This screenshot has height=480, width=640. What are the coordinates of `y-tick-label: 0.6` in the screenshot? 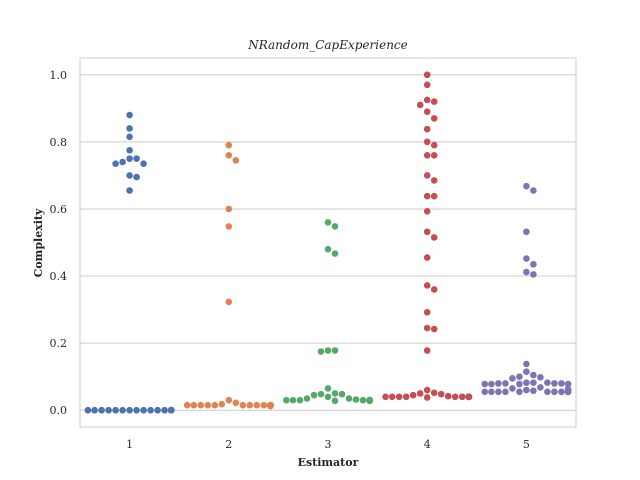 It's located at (59, 209).